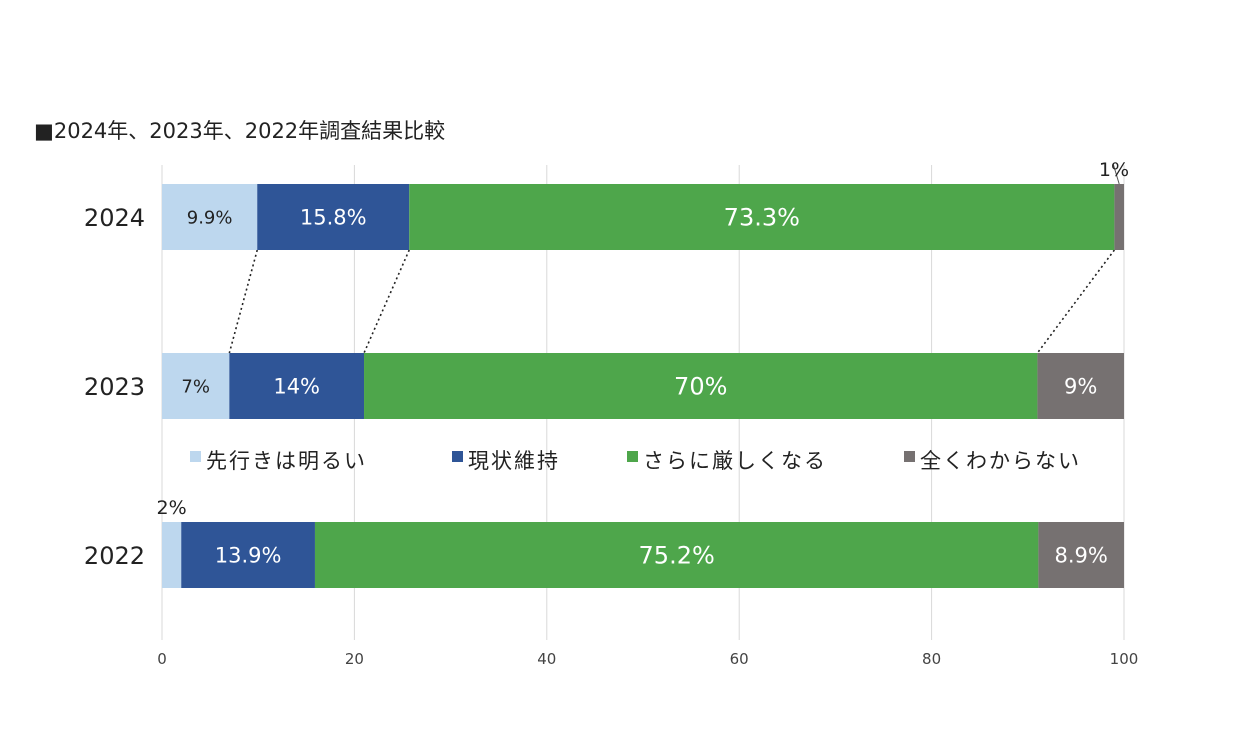  I want to click on category-label: 2024, so click(114, 218).